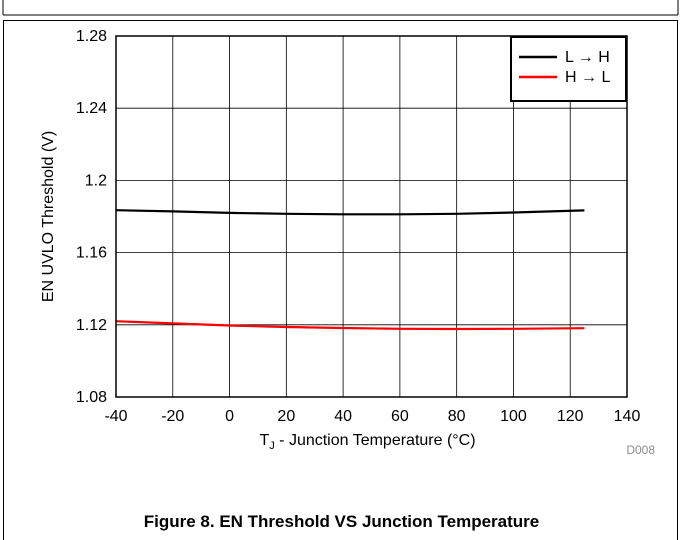  Describe the element at coordinates (91, 253) in the screenshot. I see `y-tick-label-2: 1.16` at that location.